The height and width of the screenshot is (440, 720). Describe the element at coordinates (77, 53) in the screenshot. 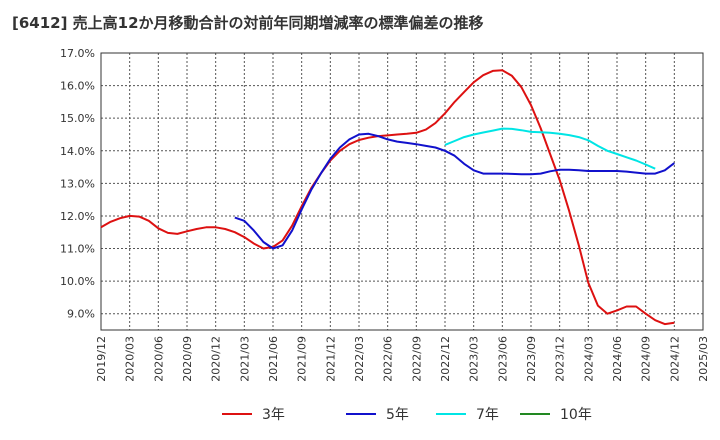

I see `y-tick-label: 17.0%` at that location.